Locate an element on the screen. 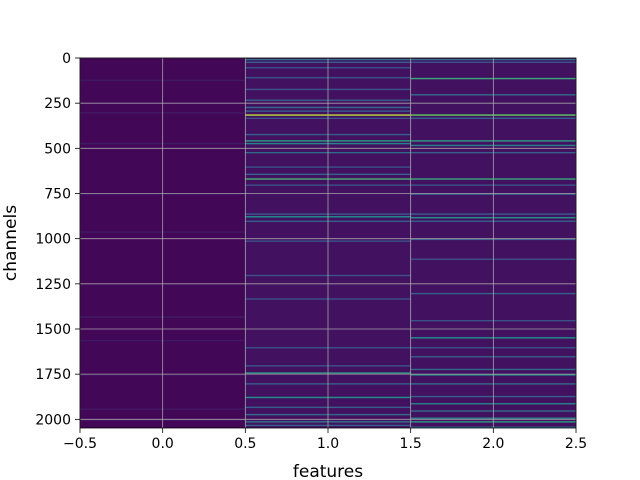 The image size is (640, 480). y-tick-label: 750 is located at coordinates (57, 194).